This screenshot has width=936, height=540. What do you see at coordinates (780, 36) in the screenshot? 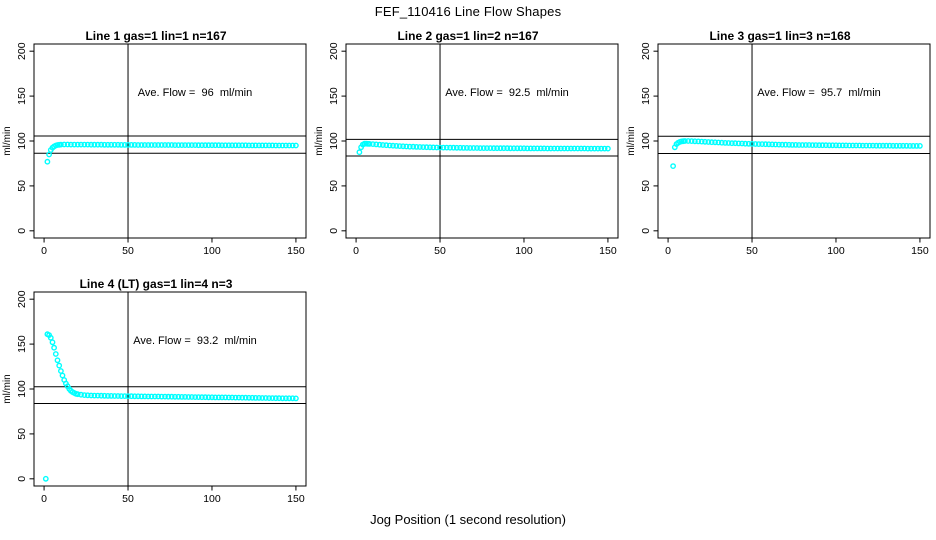
I see `panel-title-line-3: Line 3 gas=1 lin=3 n=168` at bounding box center [780, 36].